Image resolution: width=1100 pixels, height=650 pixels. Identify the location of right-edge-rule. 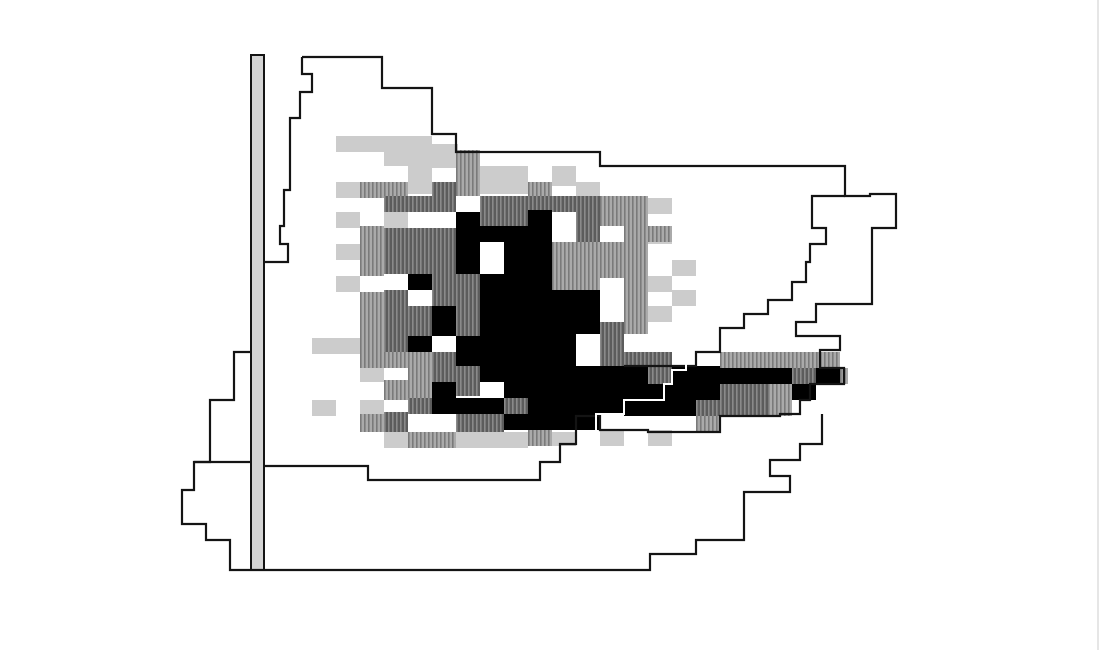
(1098, 325).